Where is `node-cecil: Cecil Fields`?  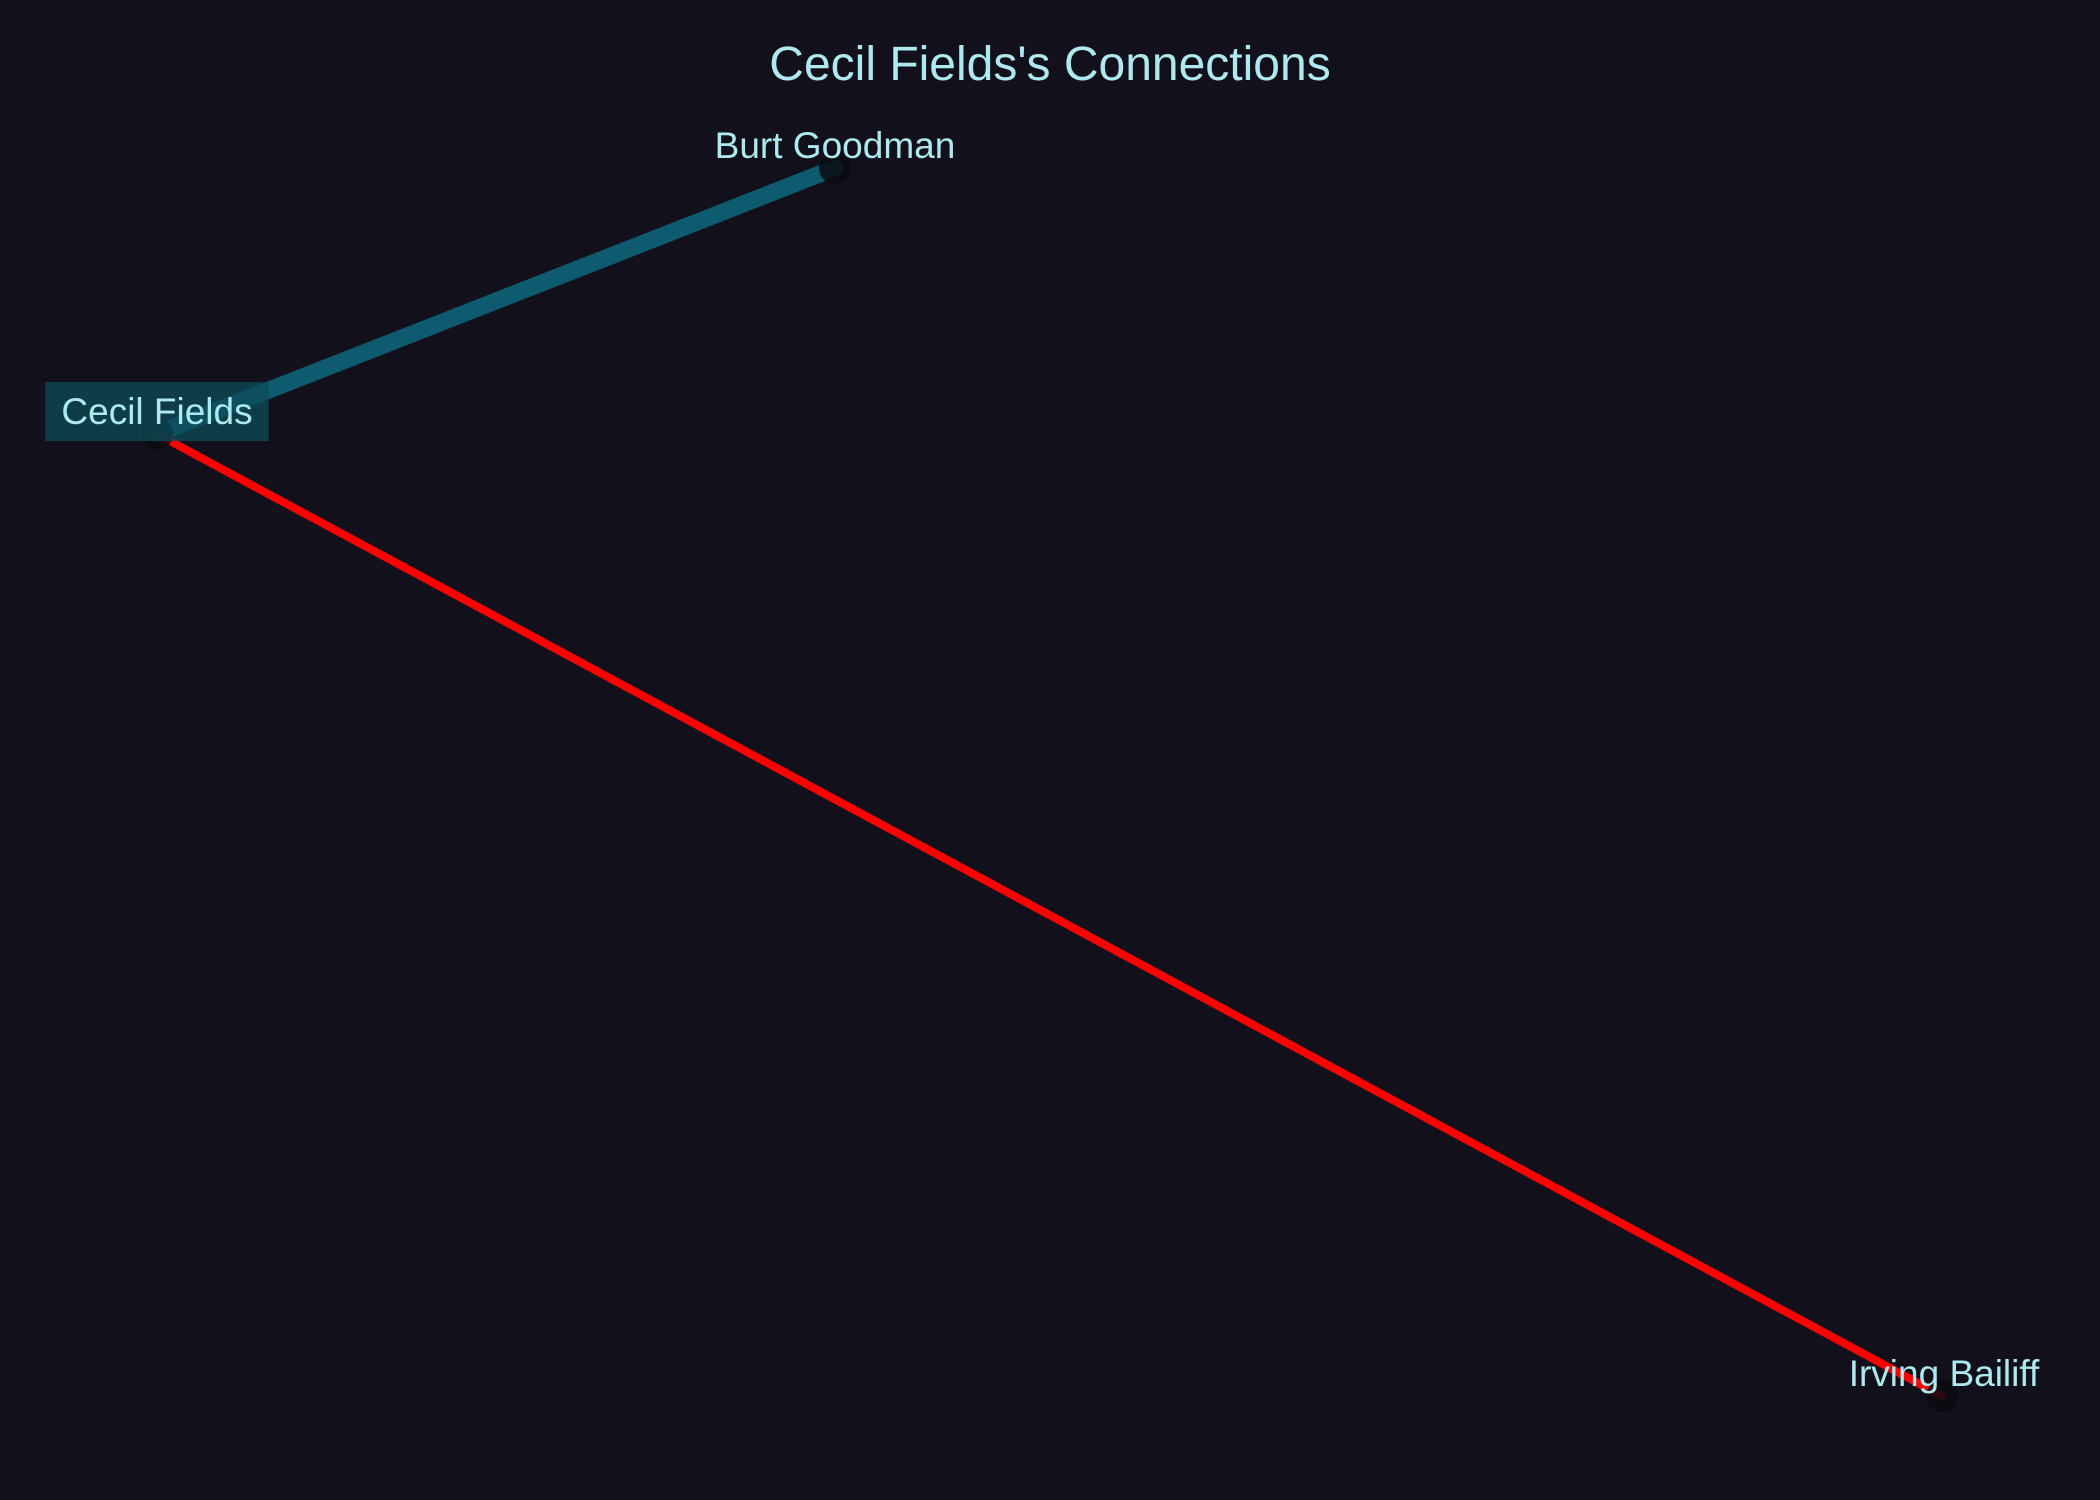
node-cecil: Cecil Fields is located at coordinates (157, 416).